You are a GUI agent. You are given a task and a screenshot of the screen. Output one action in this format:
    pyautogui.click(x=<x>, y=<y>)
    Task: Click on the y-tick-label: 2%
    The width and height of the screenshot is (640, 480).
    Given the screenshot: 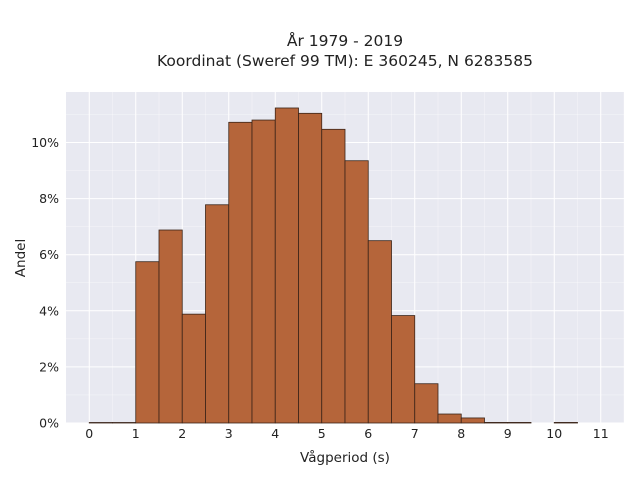 What is the action you would take?
    pyautogui.click(x=49, y=366)
    